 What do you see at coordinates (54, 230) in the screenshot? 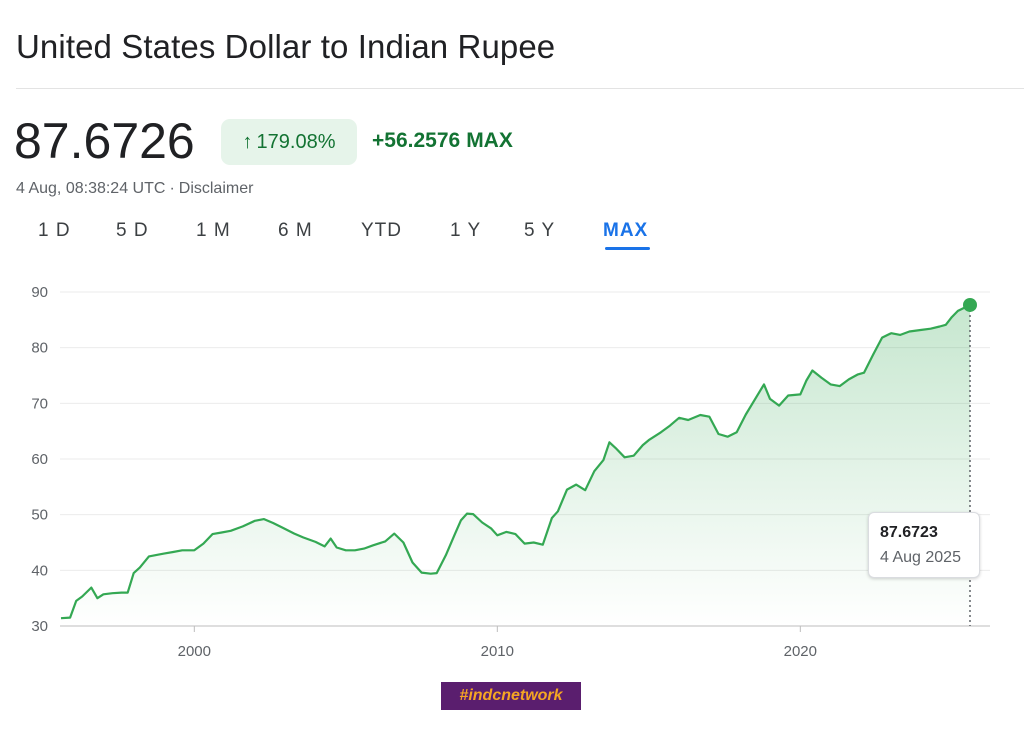
I see `tab-1d: 1 D` at bounding box center [54, 230].